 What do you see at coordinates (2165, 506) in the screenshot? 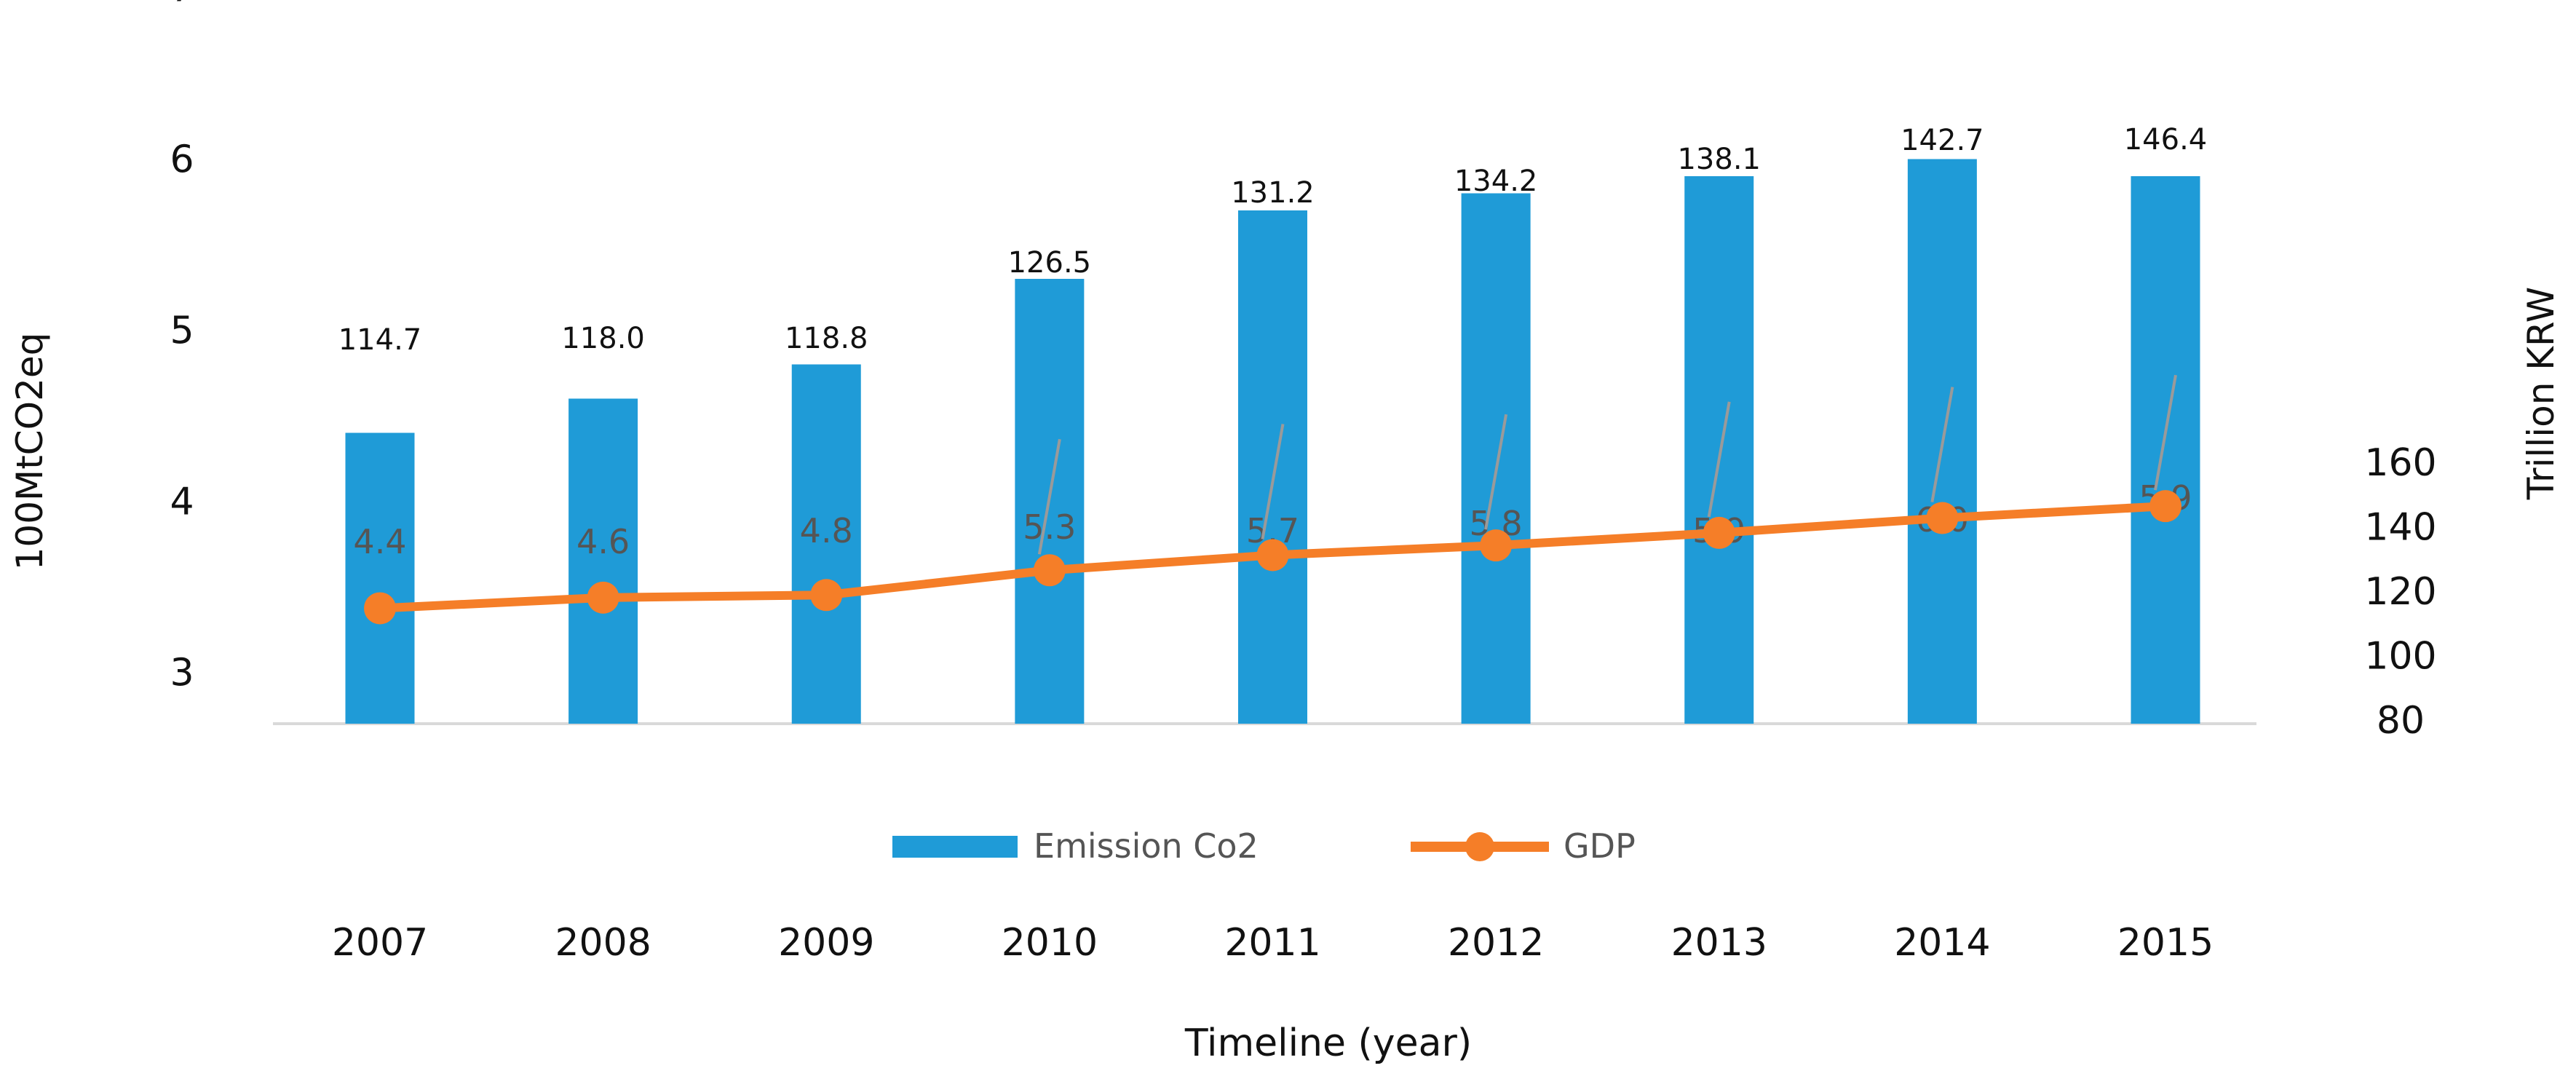
I see `gdp-point-2015` at bounding box center [2165, 506].